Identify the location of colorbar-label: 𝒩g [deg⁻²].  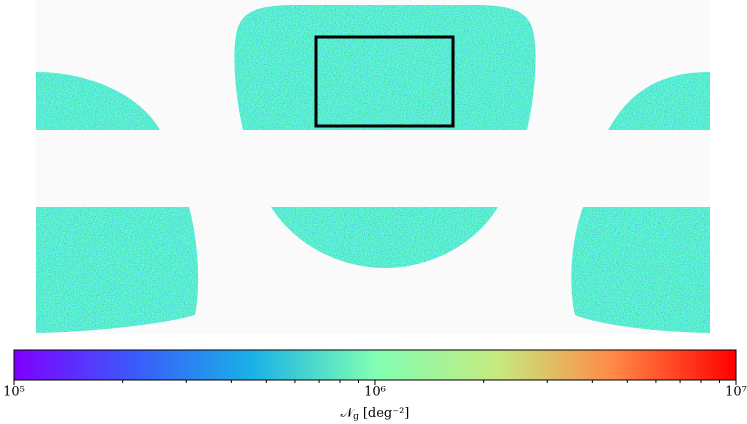
(375, 414).